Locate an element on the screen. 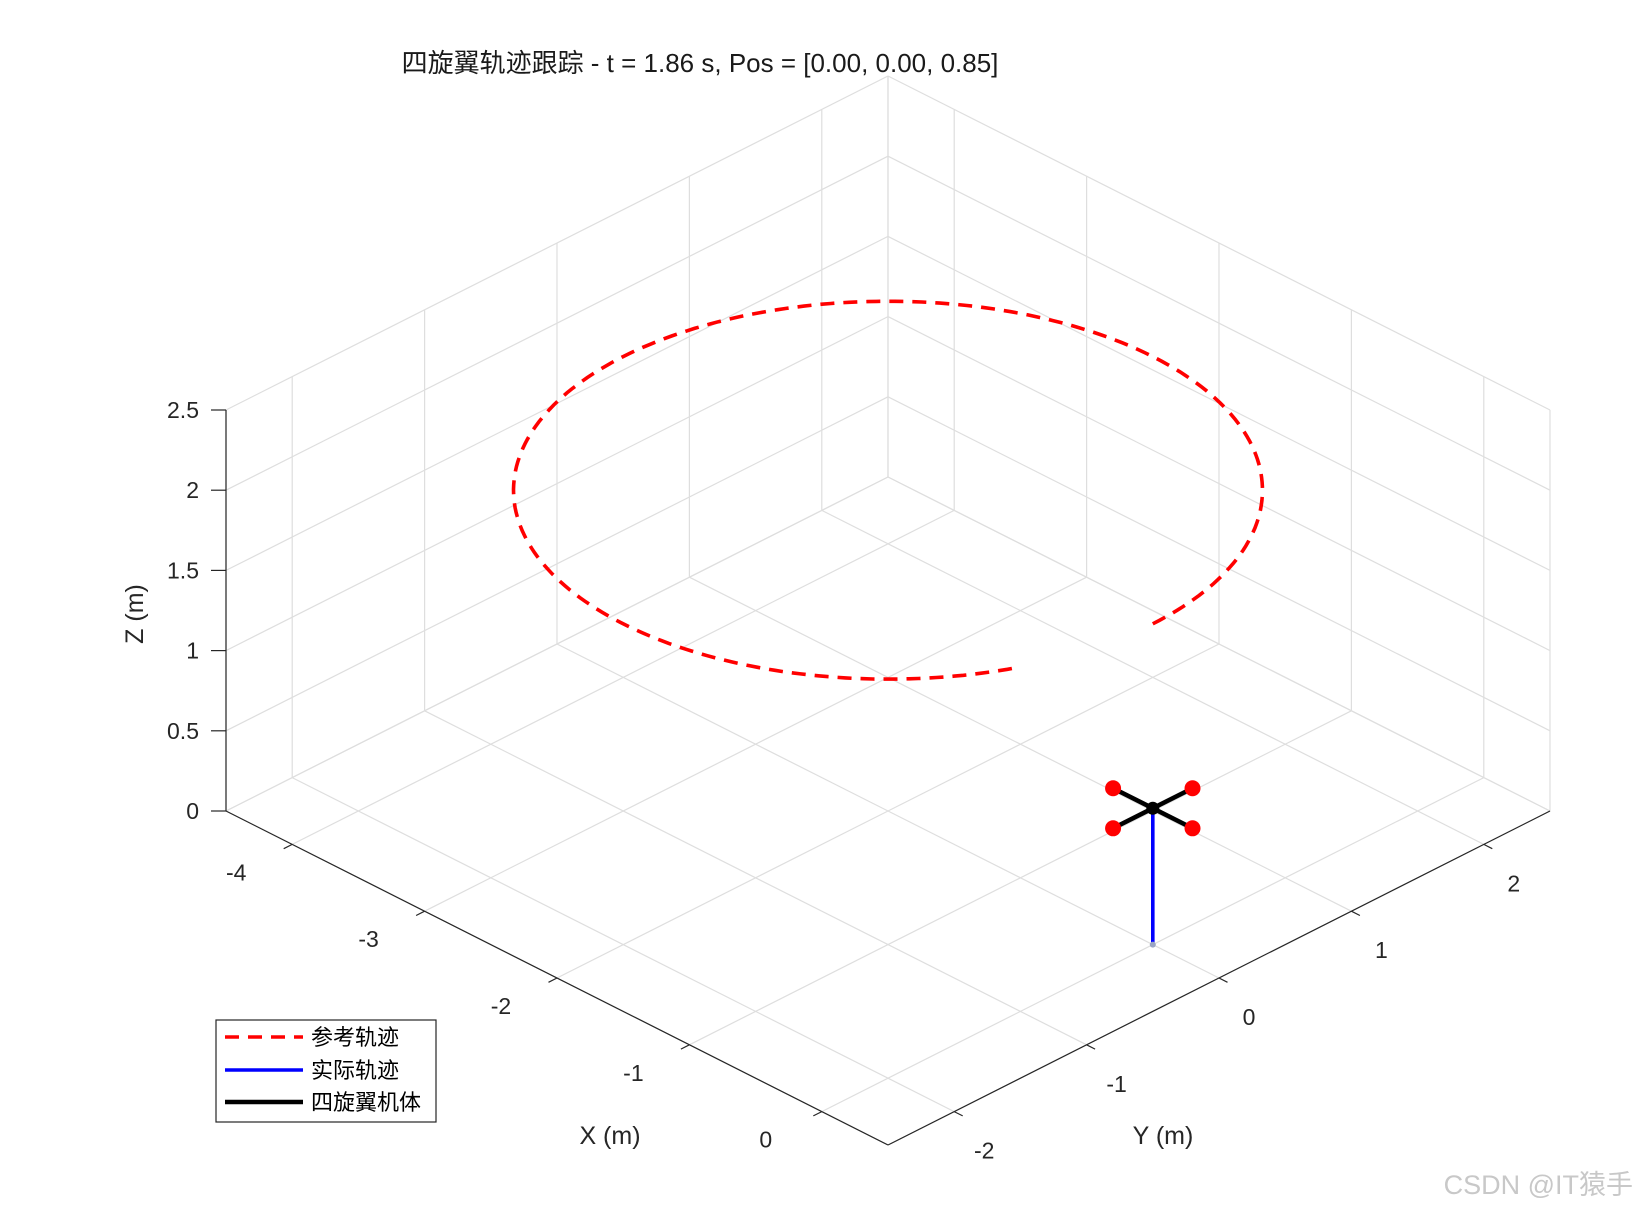 The image size is (1639, 1212). y-tick-label: 2 is located at coordinates (1513, 883).